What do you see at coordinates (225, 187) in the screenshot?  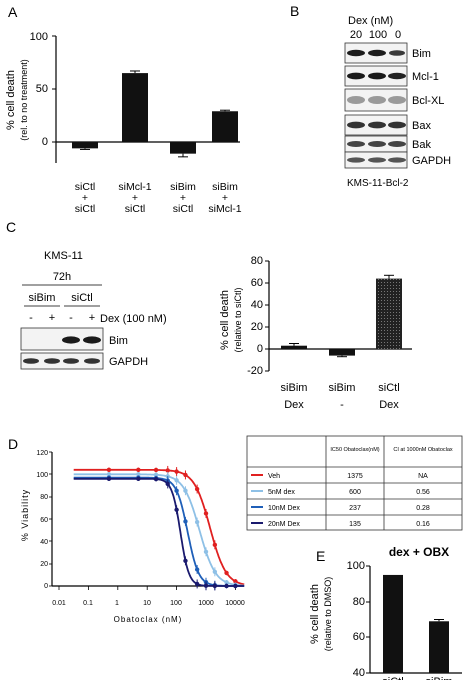 I see `xlabel-line: siBim` at bounding box center [225, 187].